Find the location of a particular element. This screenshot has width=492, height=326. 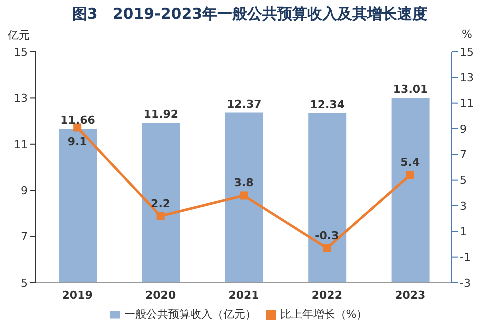

y-tick-label: 11 is located at coordinates (21, 145).